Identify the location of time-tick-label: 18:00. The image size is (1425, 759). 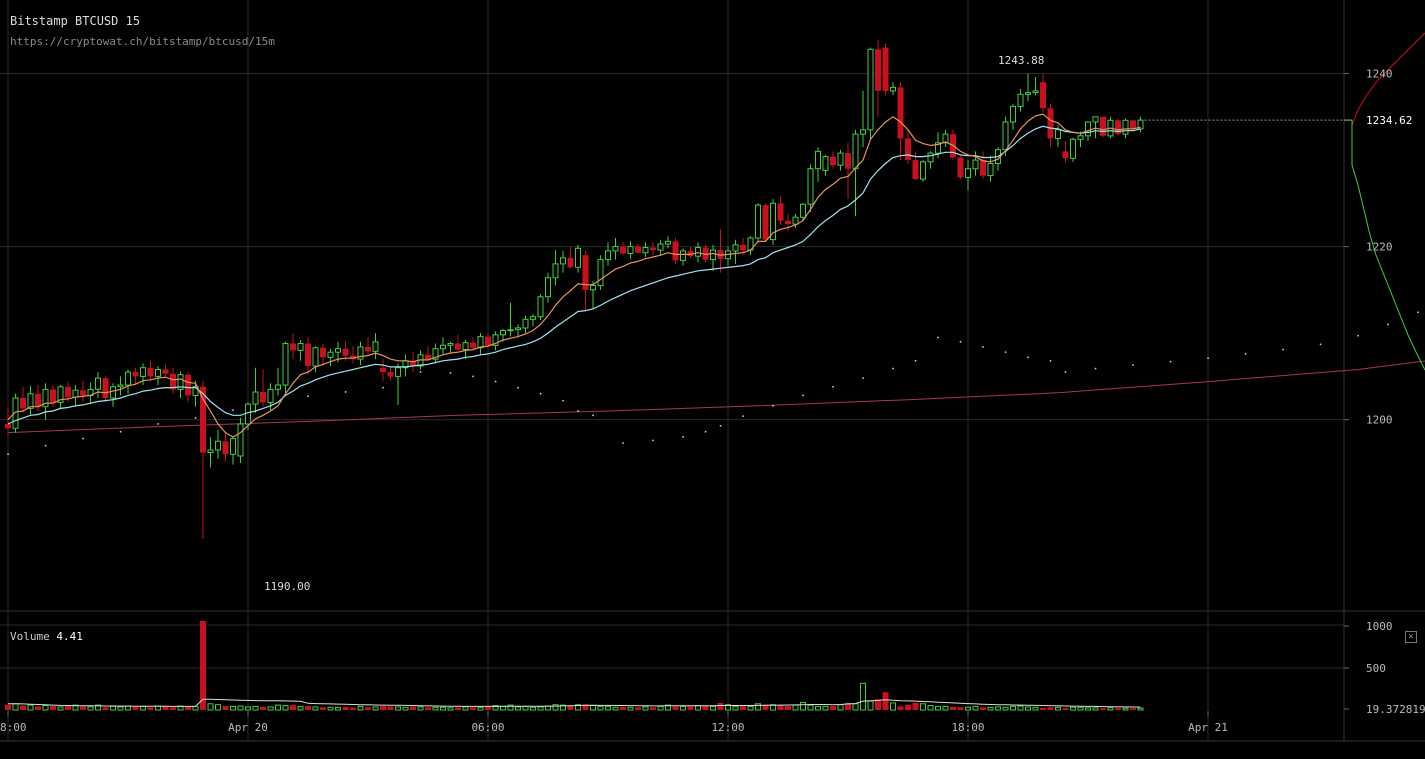
(967, 727).